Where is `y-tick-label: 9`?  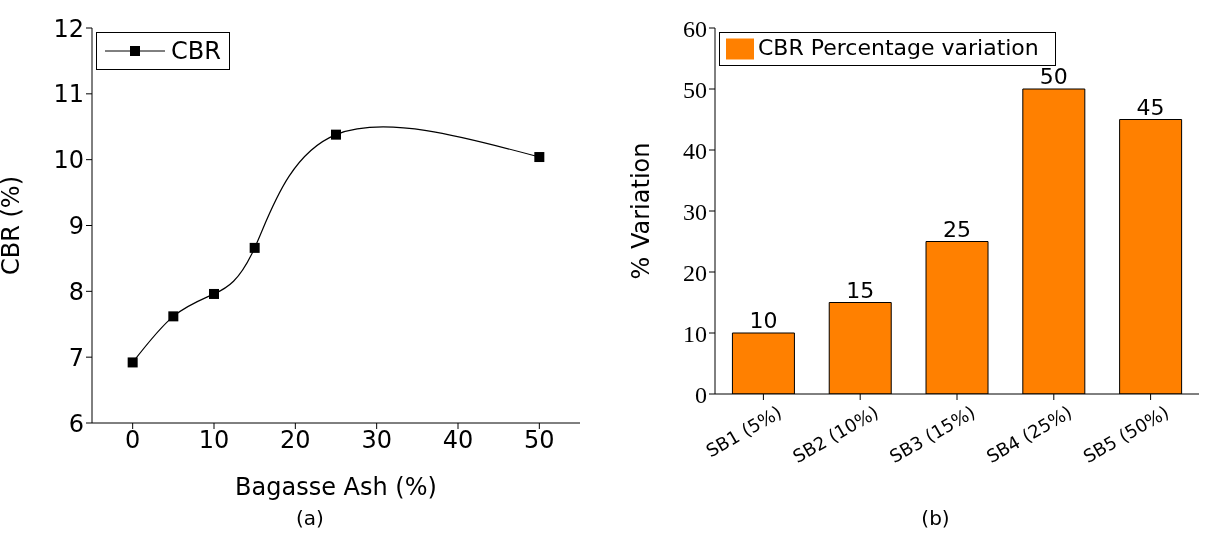 y-tick-label: 9 is located at coordinates (76, 226).